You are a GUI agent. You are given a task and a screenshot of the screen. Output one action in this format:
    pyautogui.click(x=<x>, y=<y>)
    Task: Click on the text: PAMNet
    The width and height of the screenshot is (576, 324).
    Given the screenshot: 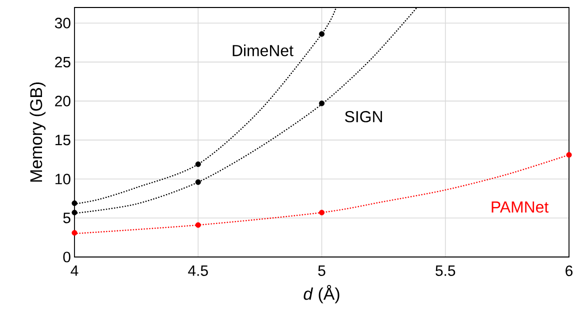 What is the action you would take?
    pyautogui.click(x=520, y=207)
    